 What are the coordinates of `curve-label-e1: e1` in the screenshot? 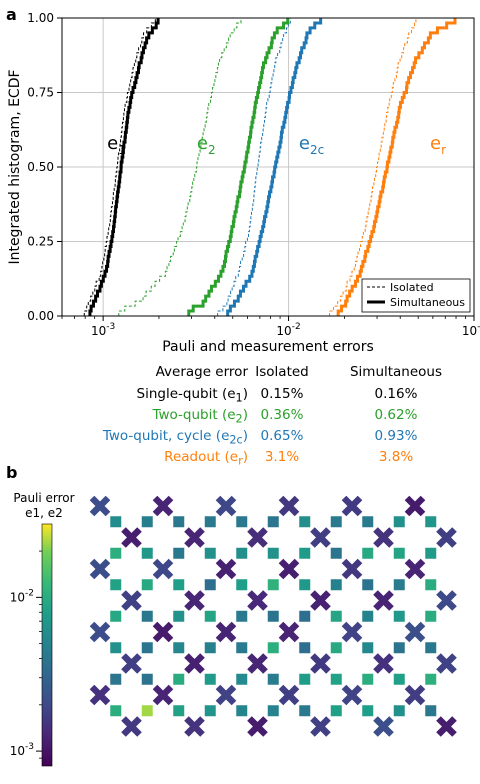 It's located at (116, 145).